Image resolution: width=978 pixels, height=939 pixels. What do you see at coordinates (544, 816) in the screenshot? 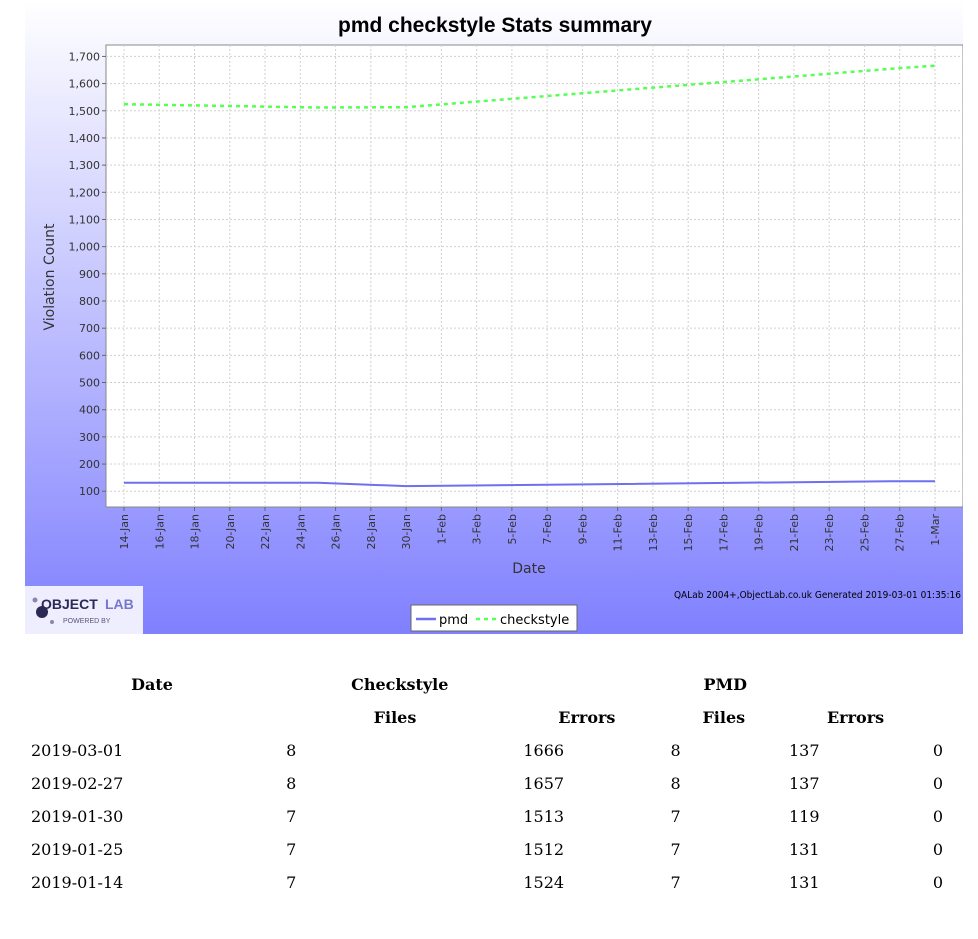
I see `cell-checkstyle-errors: 1513` at bounding box center [544, 816].